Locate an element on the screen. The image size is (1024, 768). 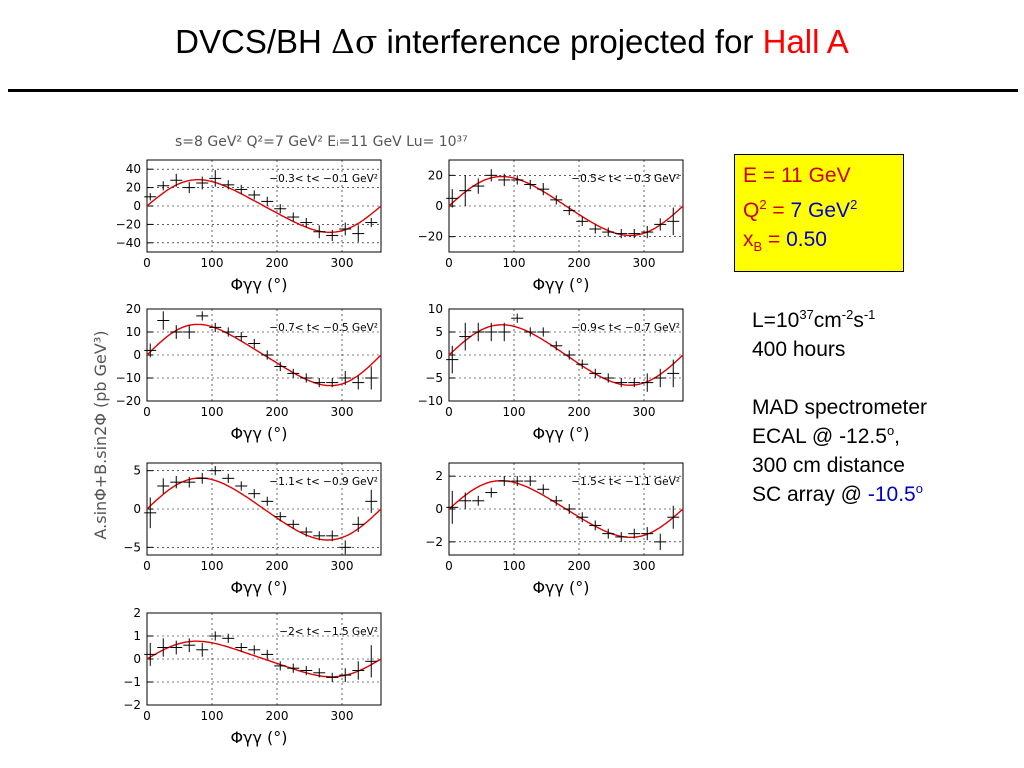
y-tick-label: −5 is located at coordinates (132, 547).